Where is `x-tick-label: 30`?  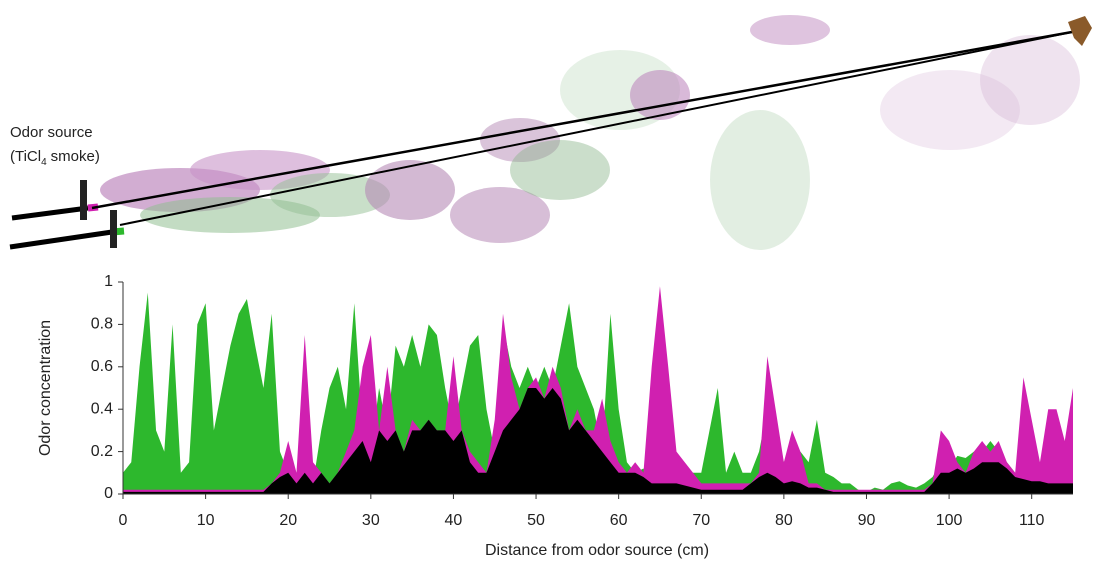 x-tick-label: 30 is located at coordinates (371, 520).